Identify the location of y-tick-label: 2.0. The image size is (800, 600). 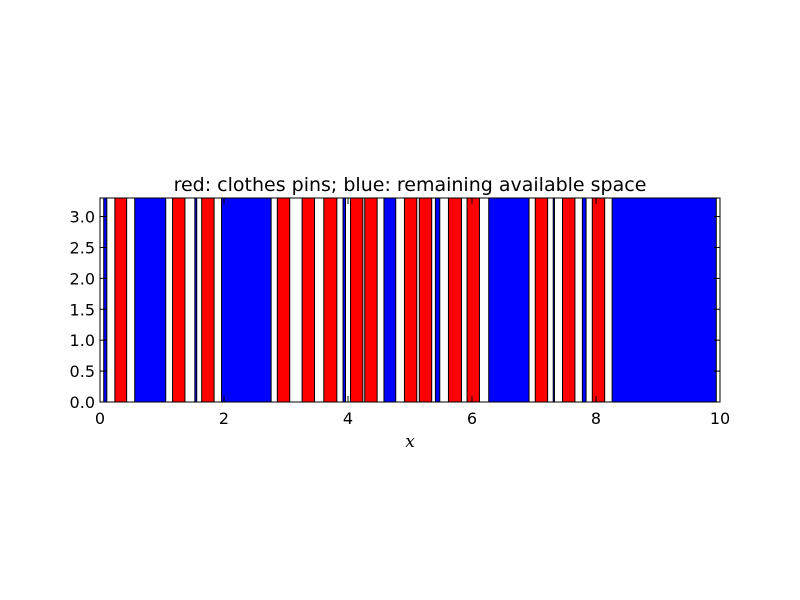
(82, 278).